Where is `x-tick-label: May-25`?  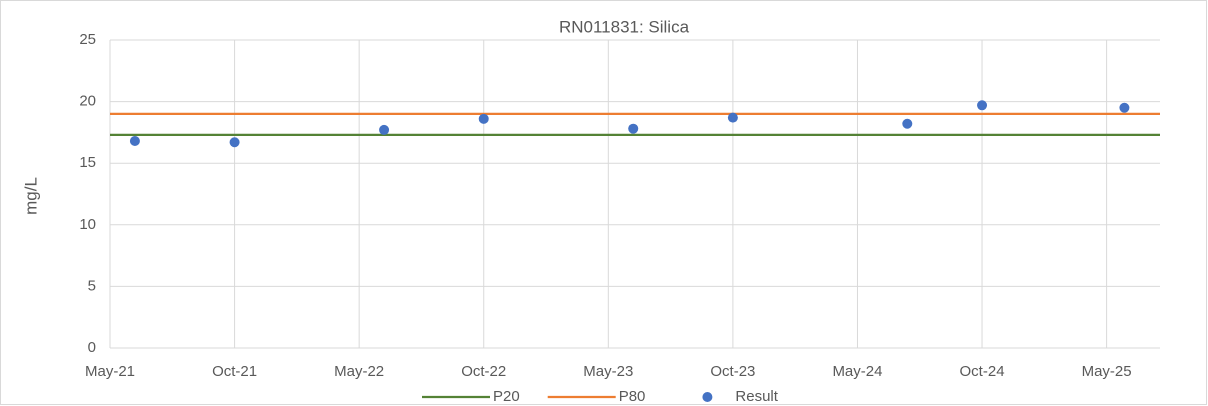 x-tick-label: May-25 is located at coordinates (1107, 371).